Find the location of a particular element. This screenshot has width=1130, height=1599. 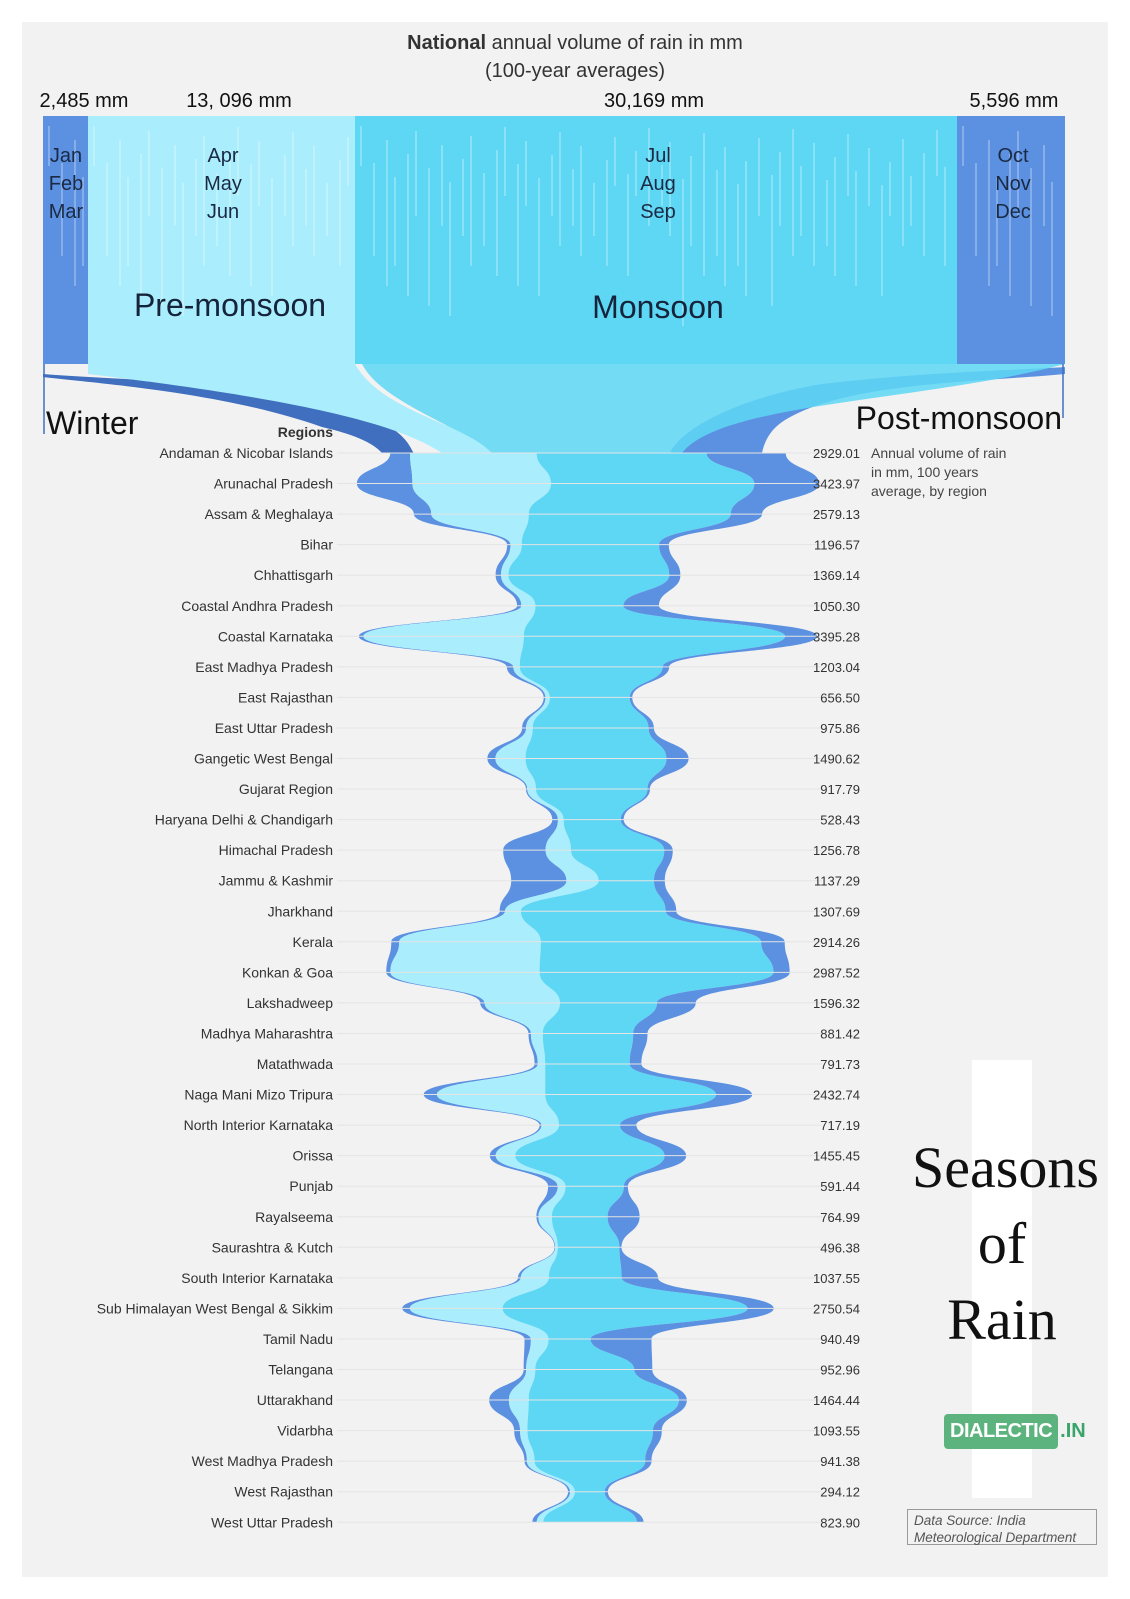

region-label: Gujarat Region is located at coordinates (286, 789).